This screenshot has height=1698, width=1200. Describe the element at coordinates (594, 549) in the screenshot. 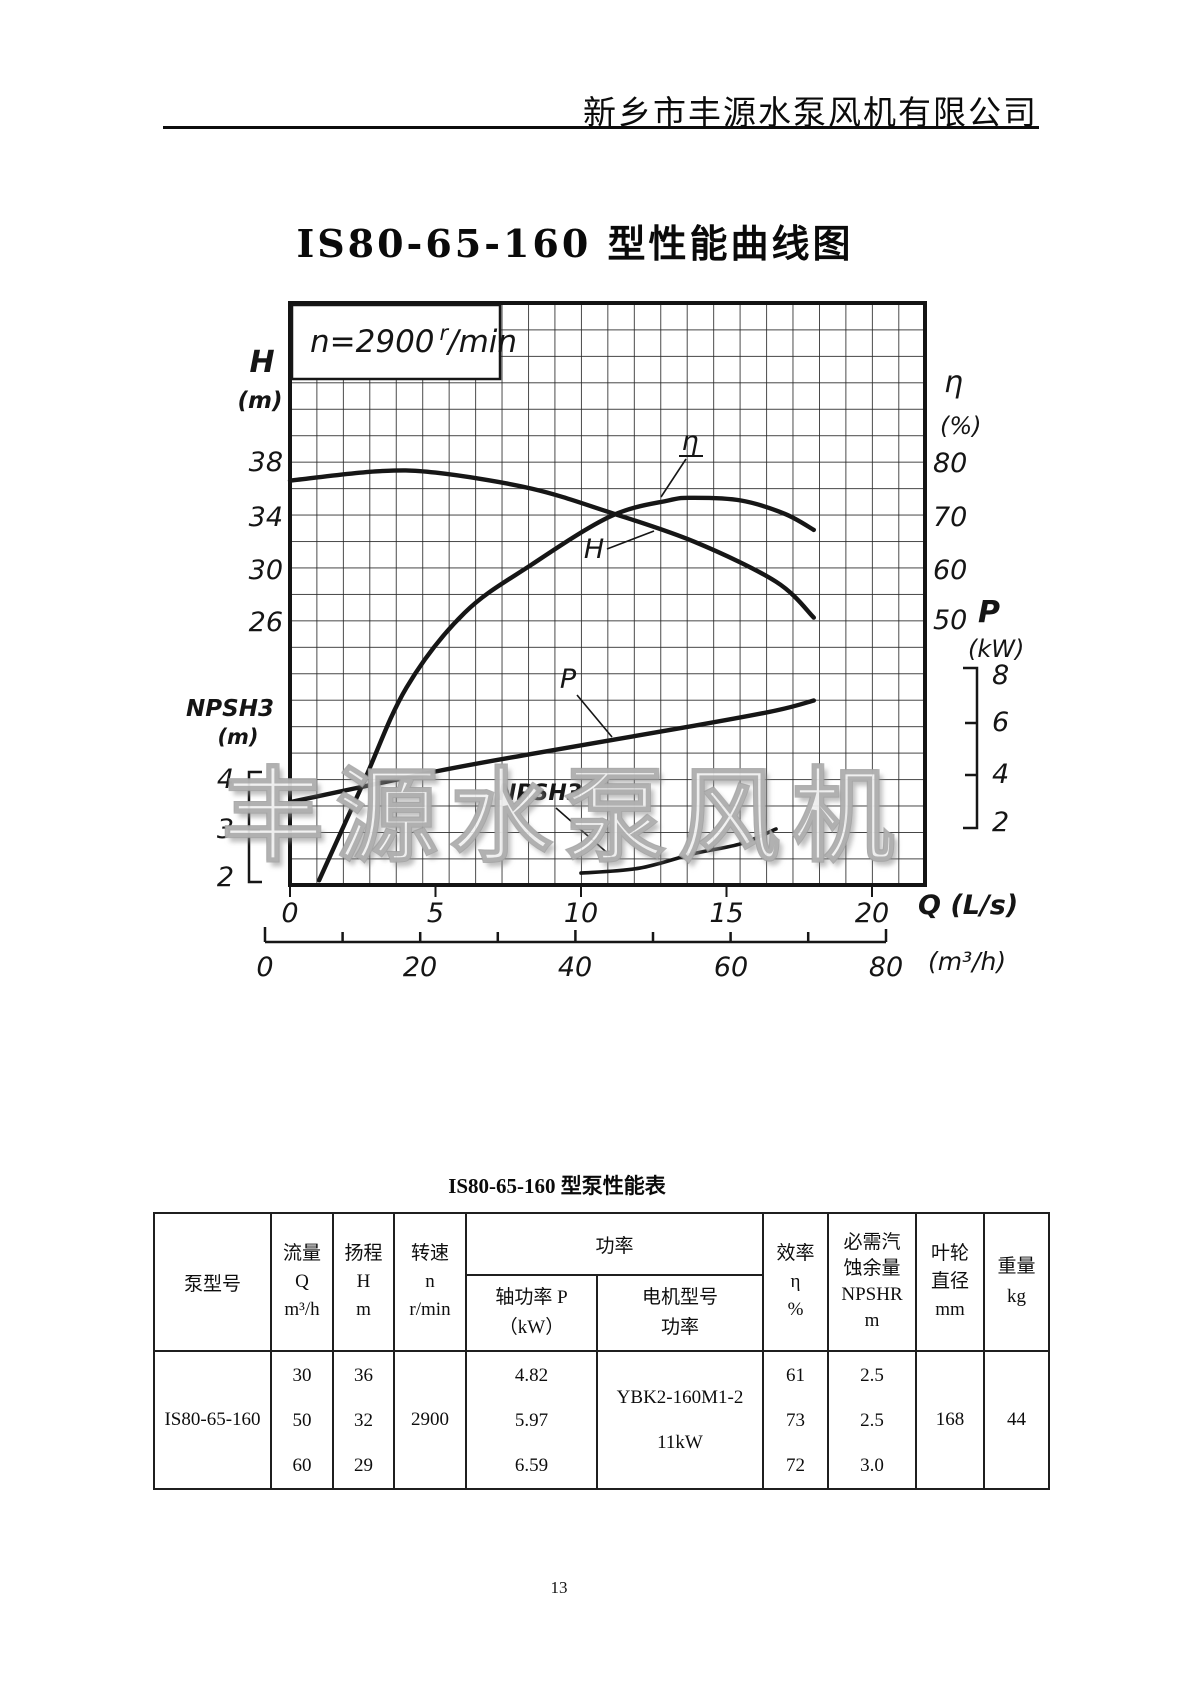

I see `h-curve-label: H` at that location.